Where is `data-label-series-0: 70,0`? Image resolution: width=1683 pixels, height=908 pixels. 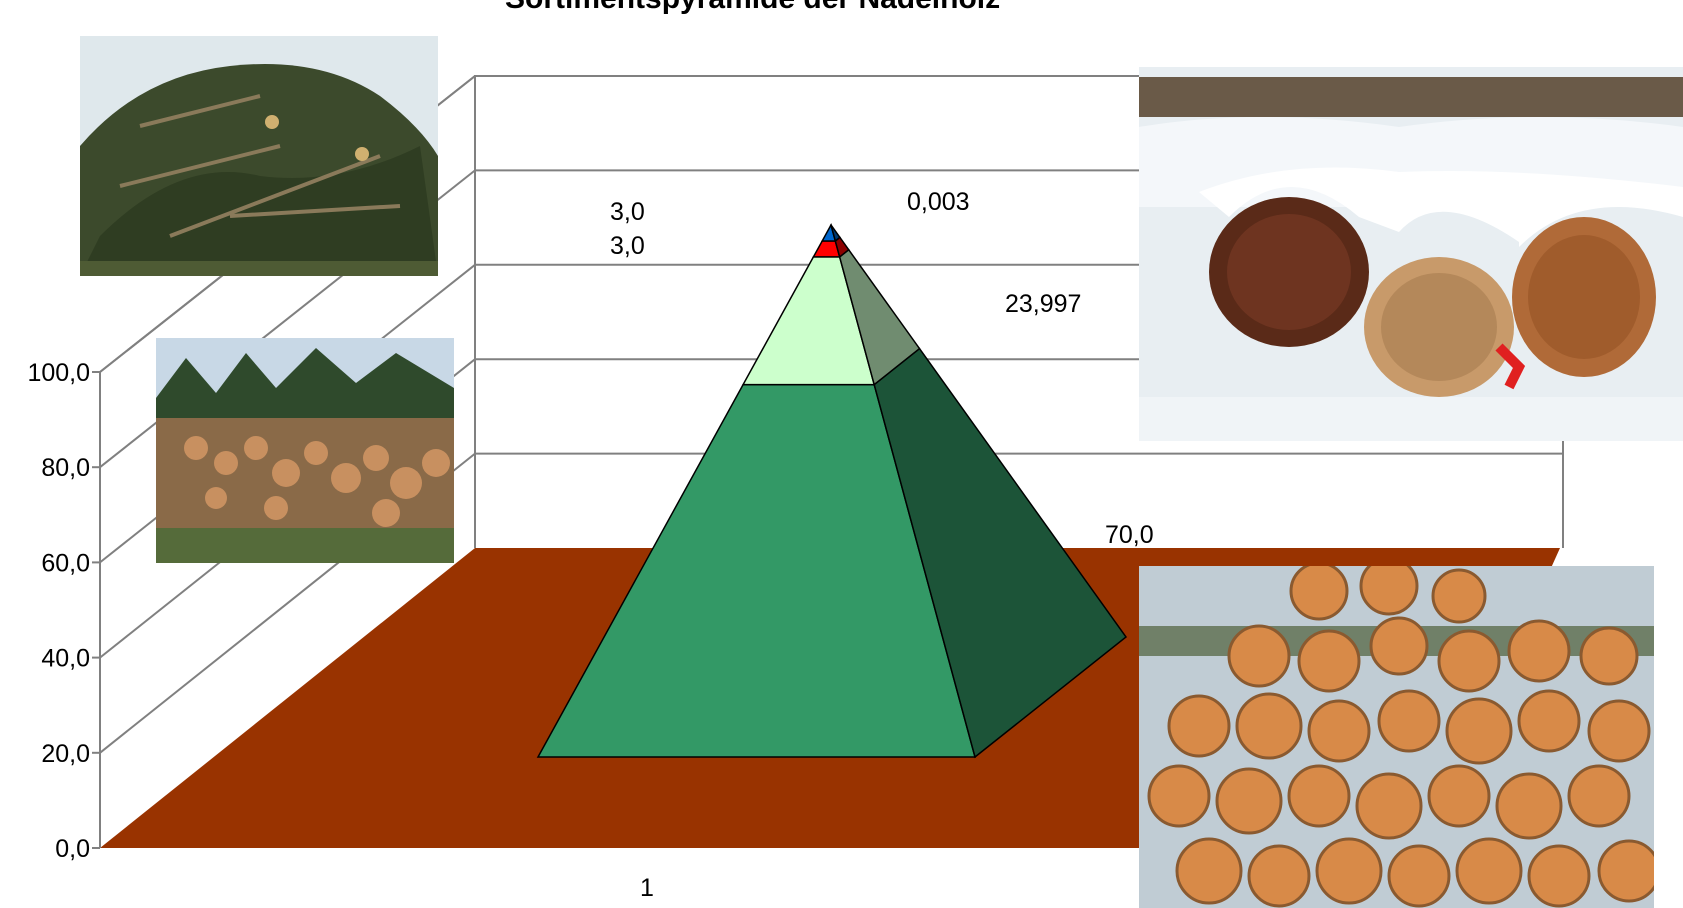
data-label-series-0: 70,0 is located at coordinates (1129, 535).